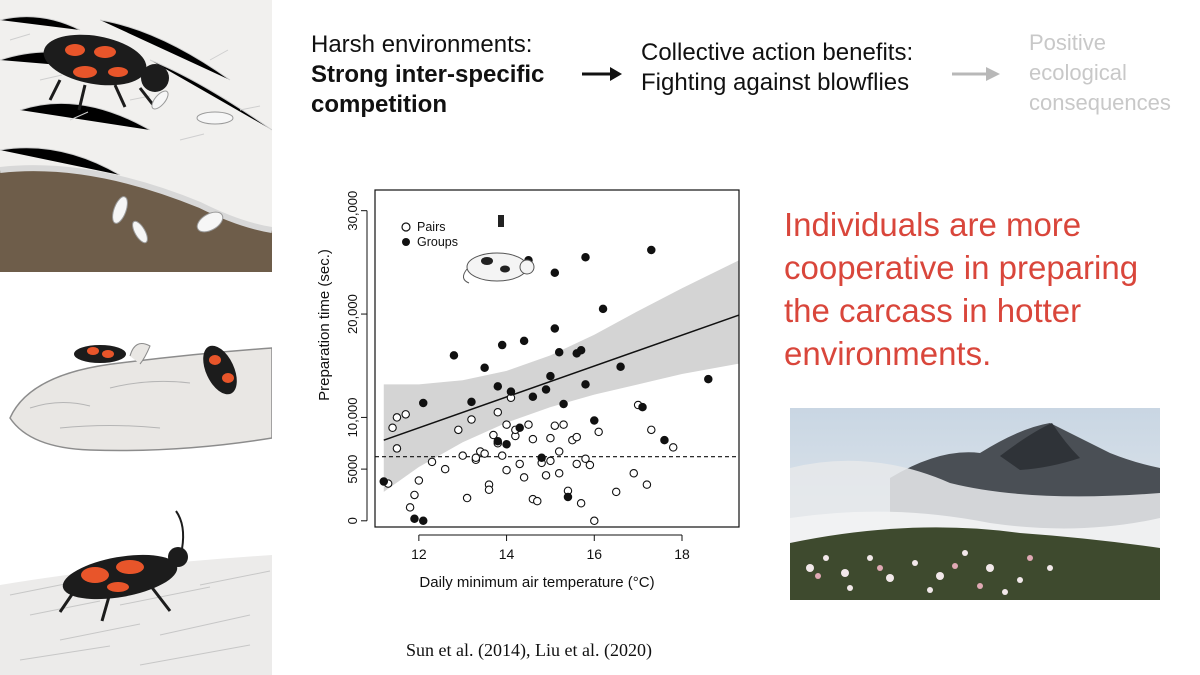 This screenshot has height=675, width=1200. Describe the element at coordinates (961, 267) in the screenshot. I see `takeaway-line2: cooperative in preparing` at that location.